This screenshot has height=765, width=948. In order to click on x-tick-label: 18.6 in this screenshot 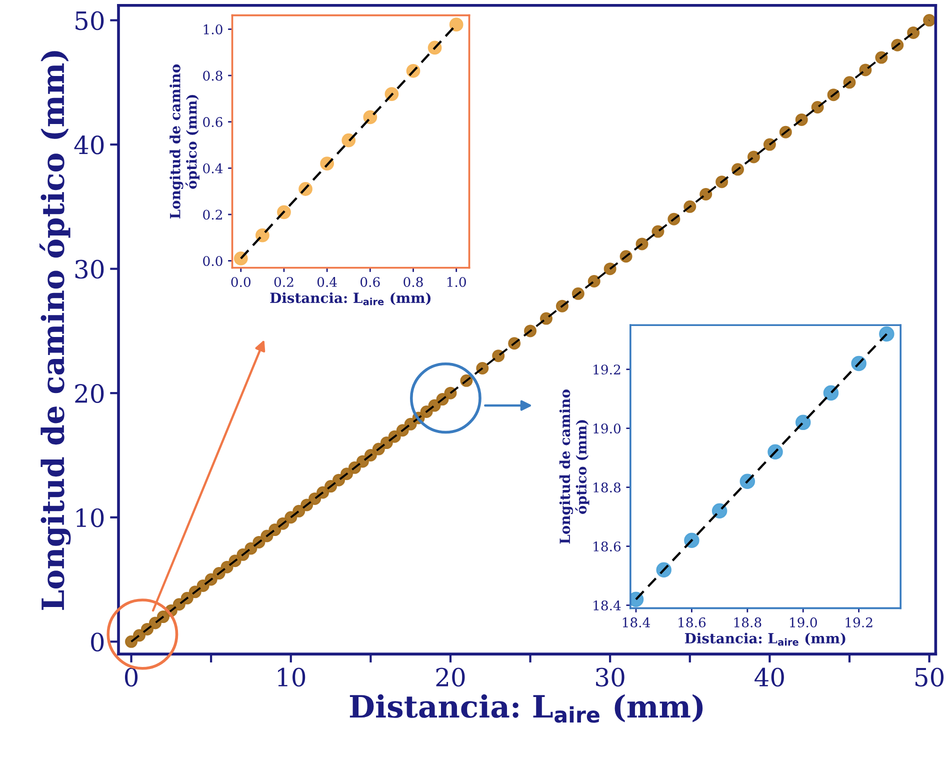, I will do `click(692, 622)`.